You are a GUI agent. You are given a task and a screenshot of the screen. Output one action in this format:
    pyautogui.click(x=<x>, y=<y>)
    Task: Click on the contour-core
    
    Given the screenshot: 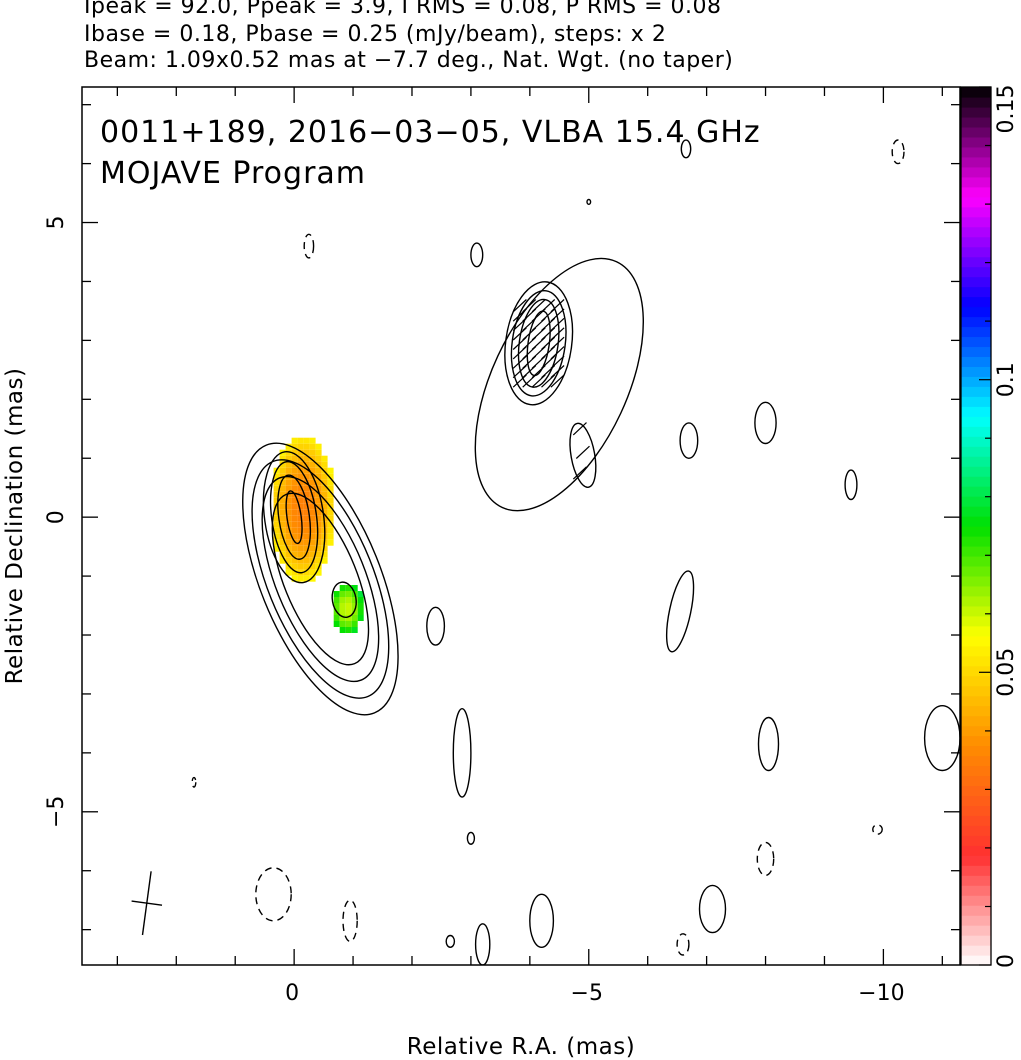 What is the action you would take?
    pyautogui.click(x=294, y=517)
    